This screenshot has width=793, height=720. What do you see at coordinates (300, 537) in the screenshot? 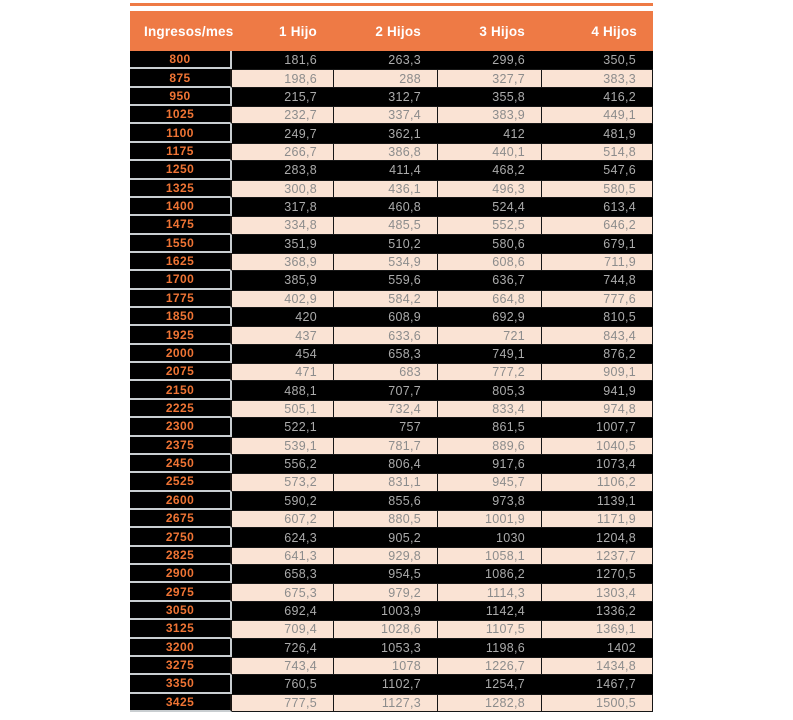
I see `value-cell: 624,3` at bounding box center [300, 537].